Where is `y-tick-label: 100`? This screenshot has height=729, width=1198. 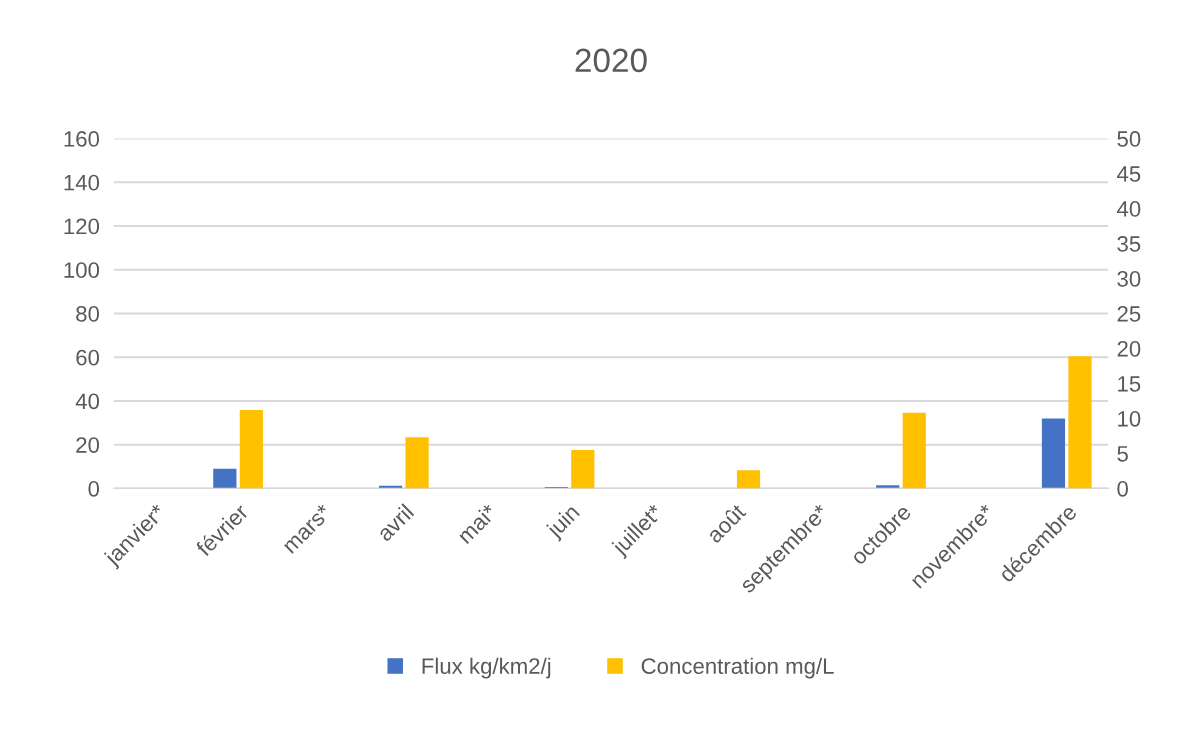 y-tick-label: 100 is located at coordinates (82, 270).